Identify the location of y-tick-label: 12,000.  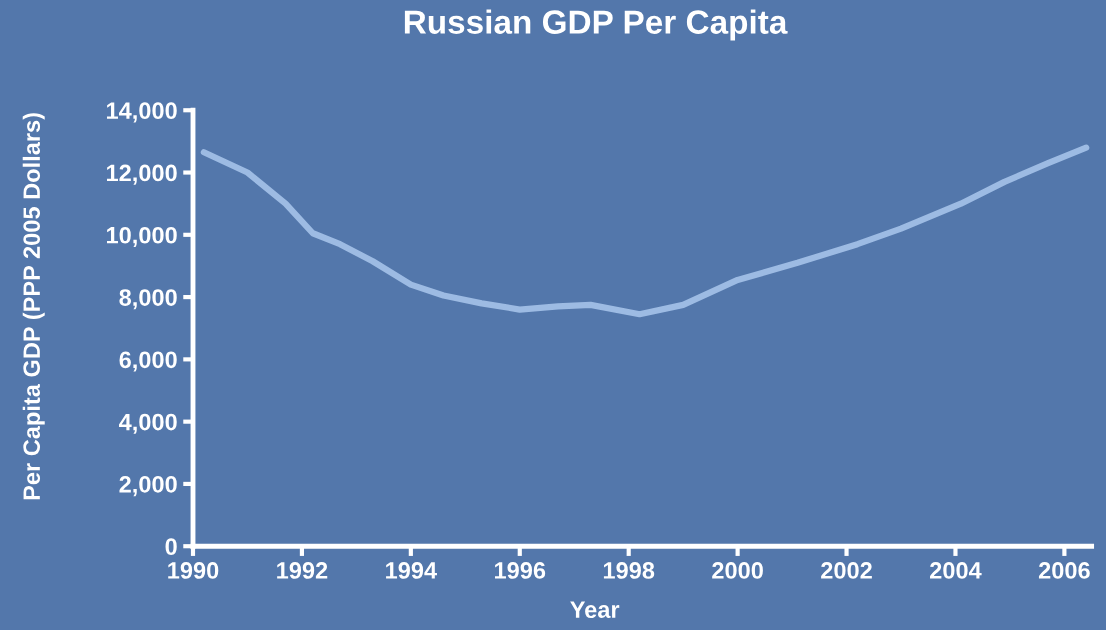
(142, 174).